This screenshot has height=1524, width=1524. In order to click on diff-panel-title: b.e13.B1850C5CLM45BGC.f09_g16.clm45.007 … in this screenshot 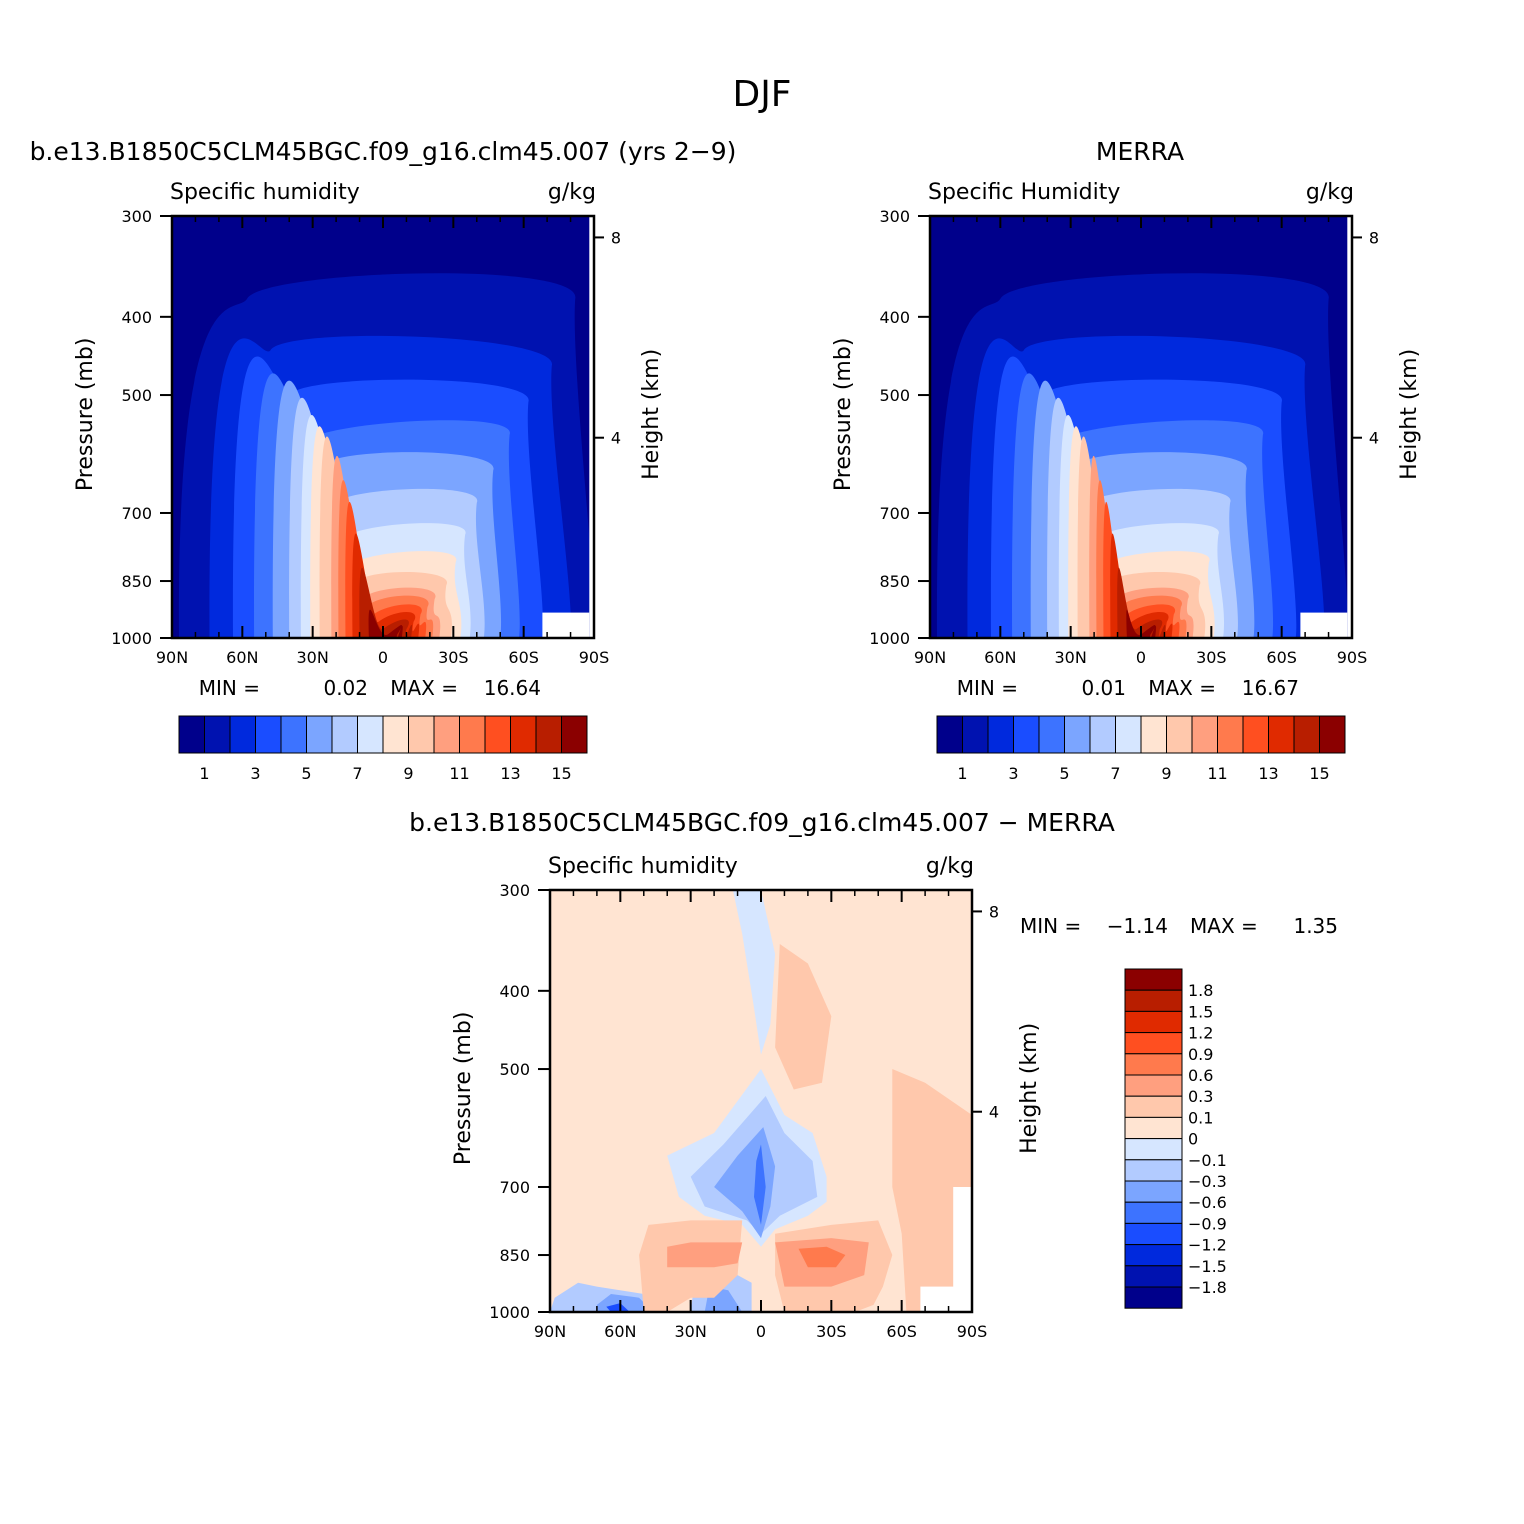, I will do `click(762, 822)`.